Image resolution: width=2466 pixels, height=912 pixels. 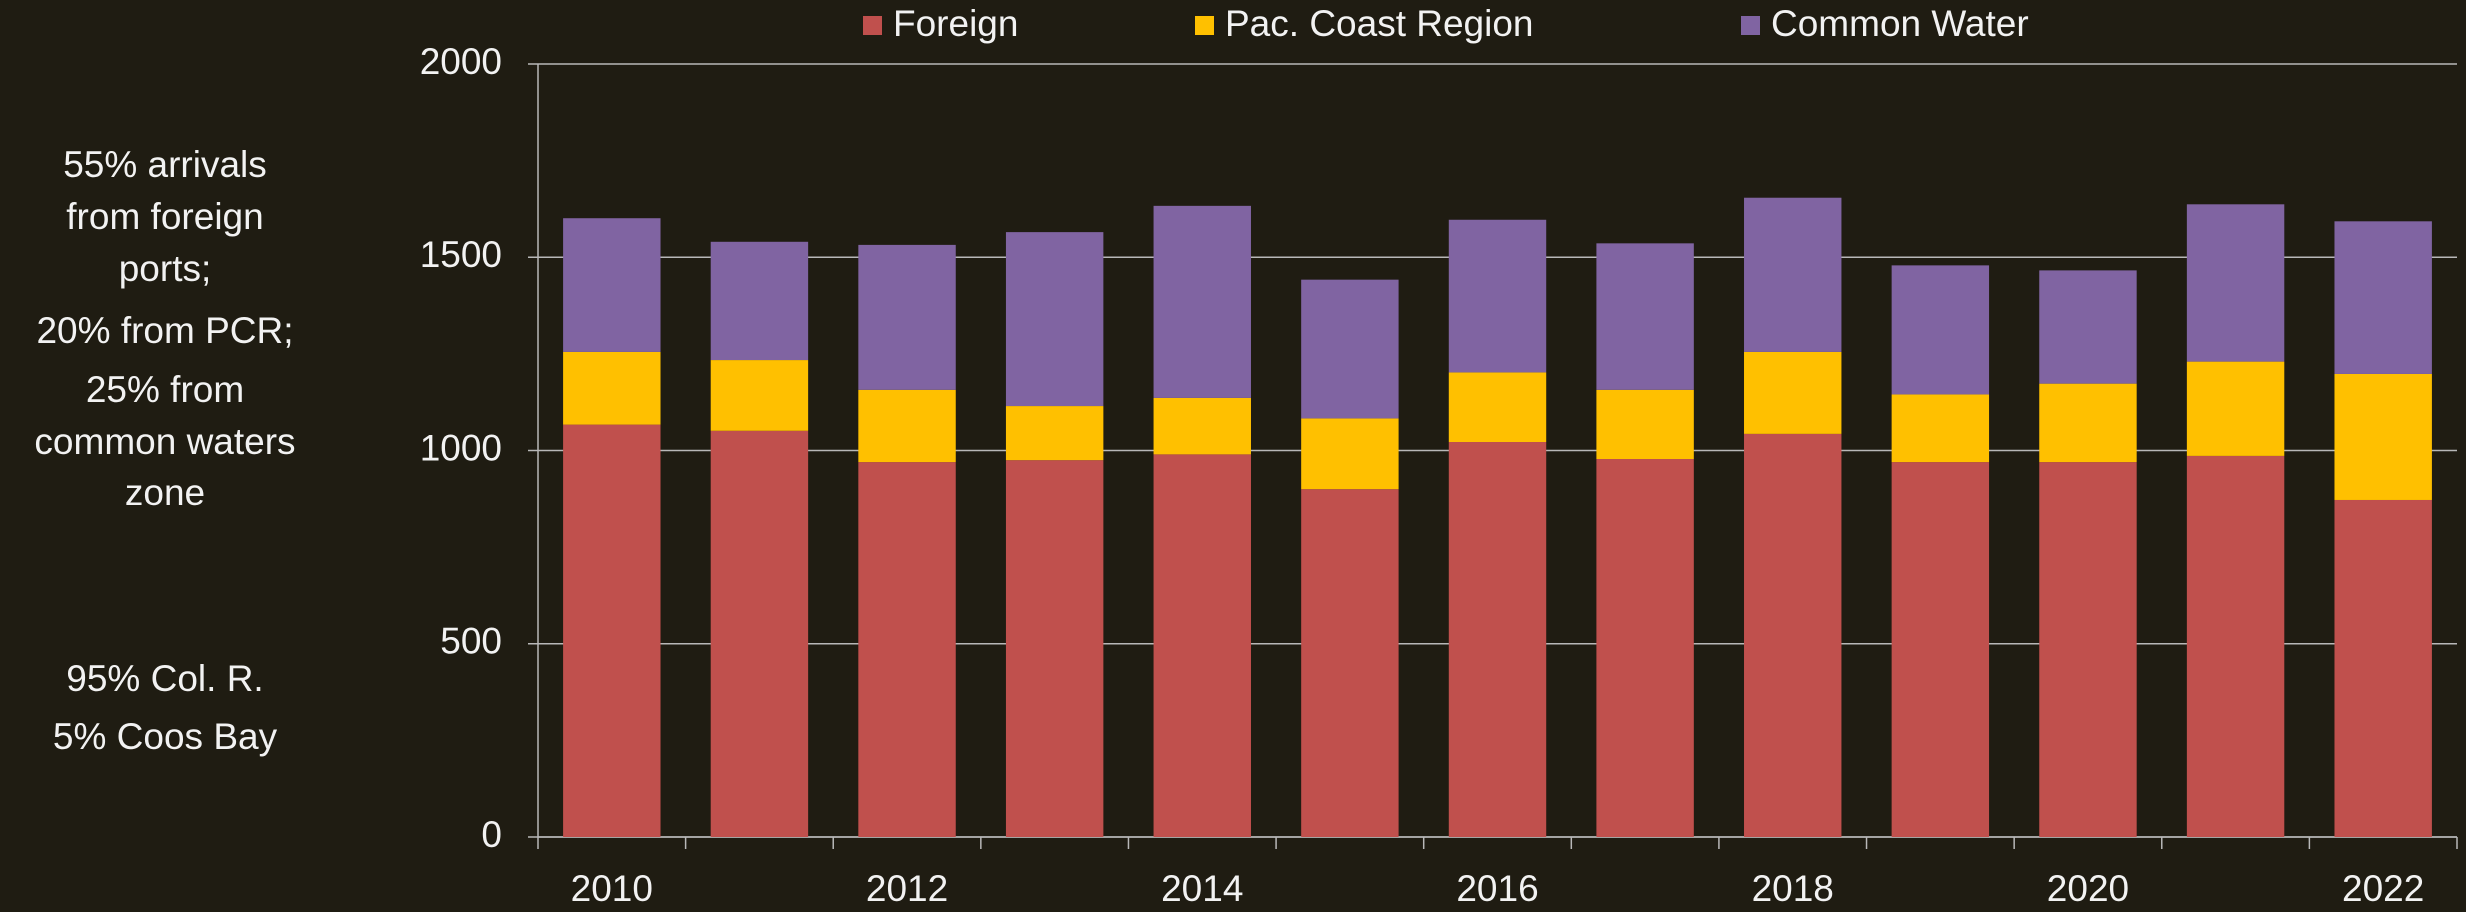 I want to click on x-tick-label: 2014, so click(x=1202, y=888).